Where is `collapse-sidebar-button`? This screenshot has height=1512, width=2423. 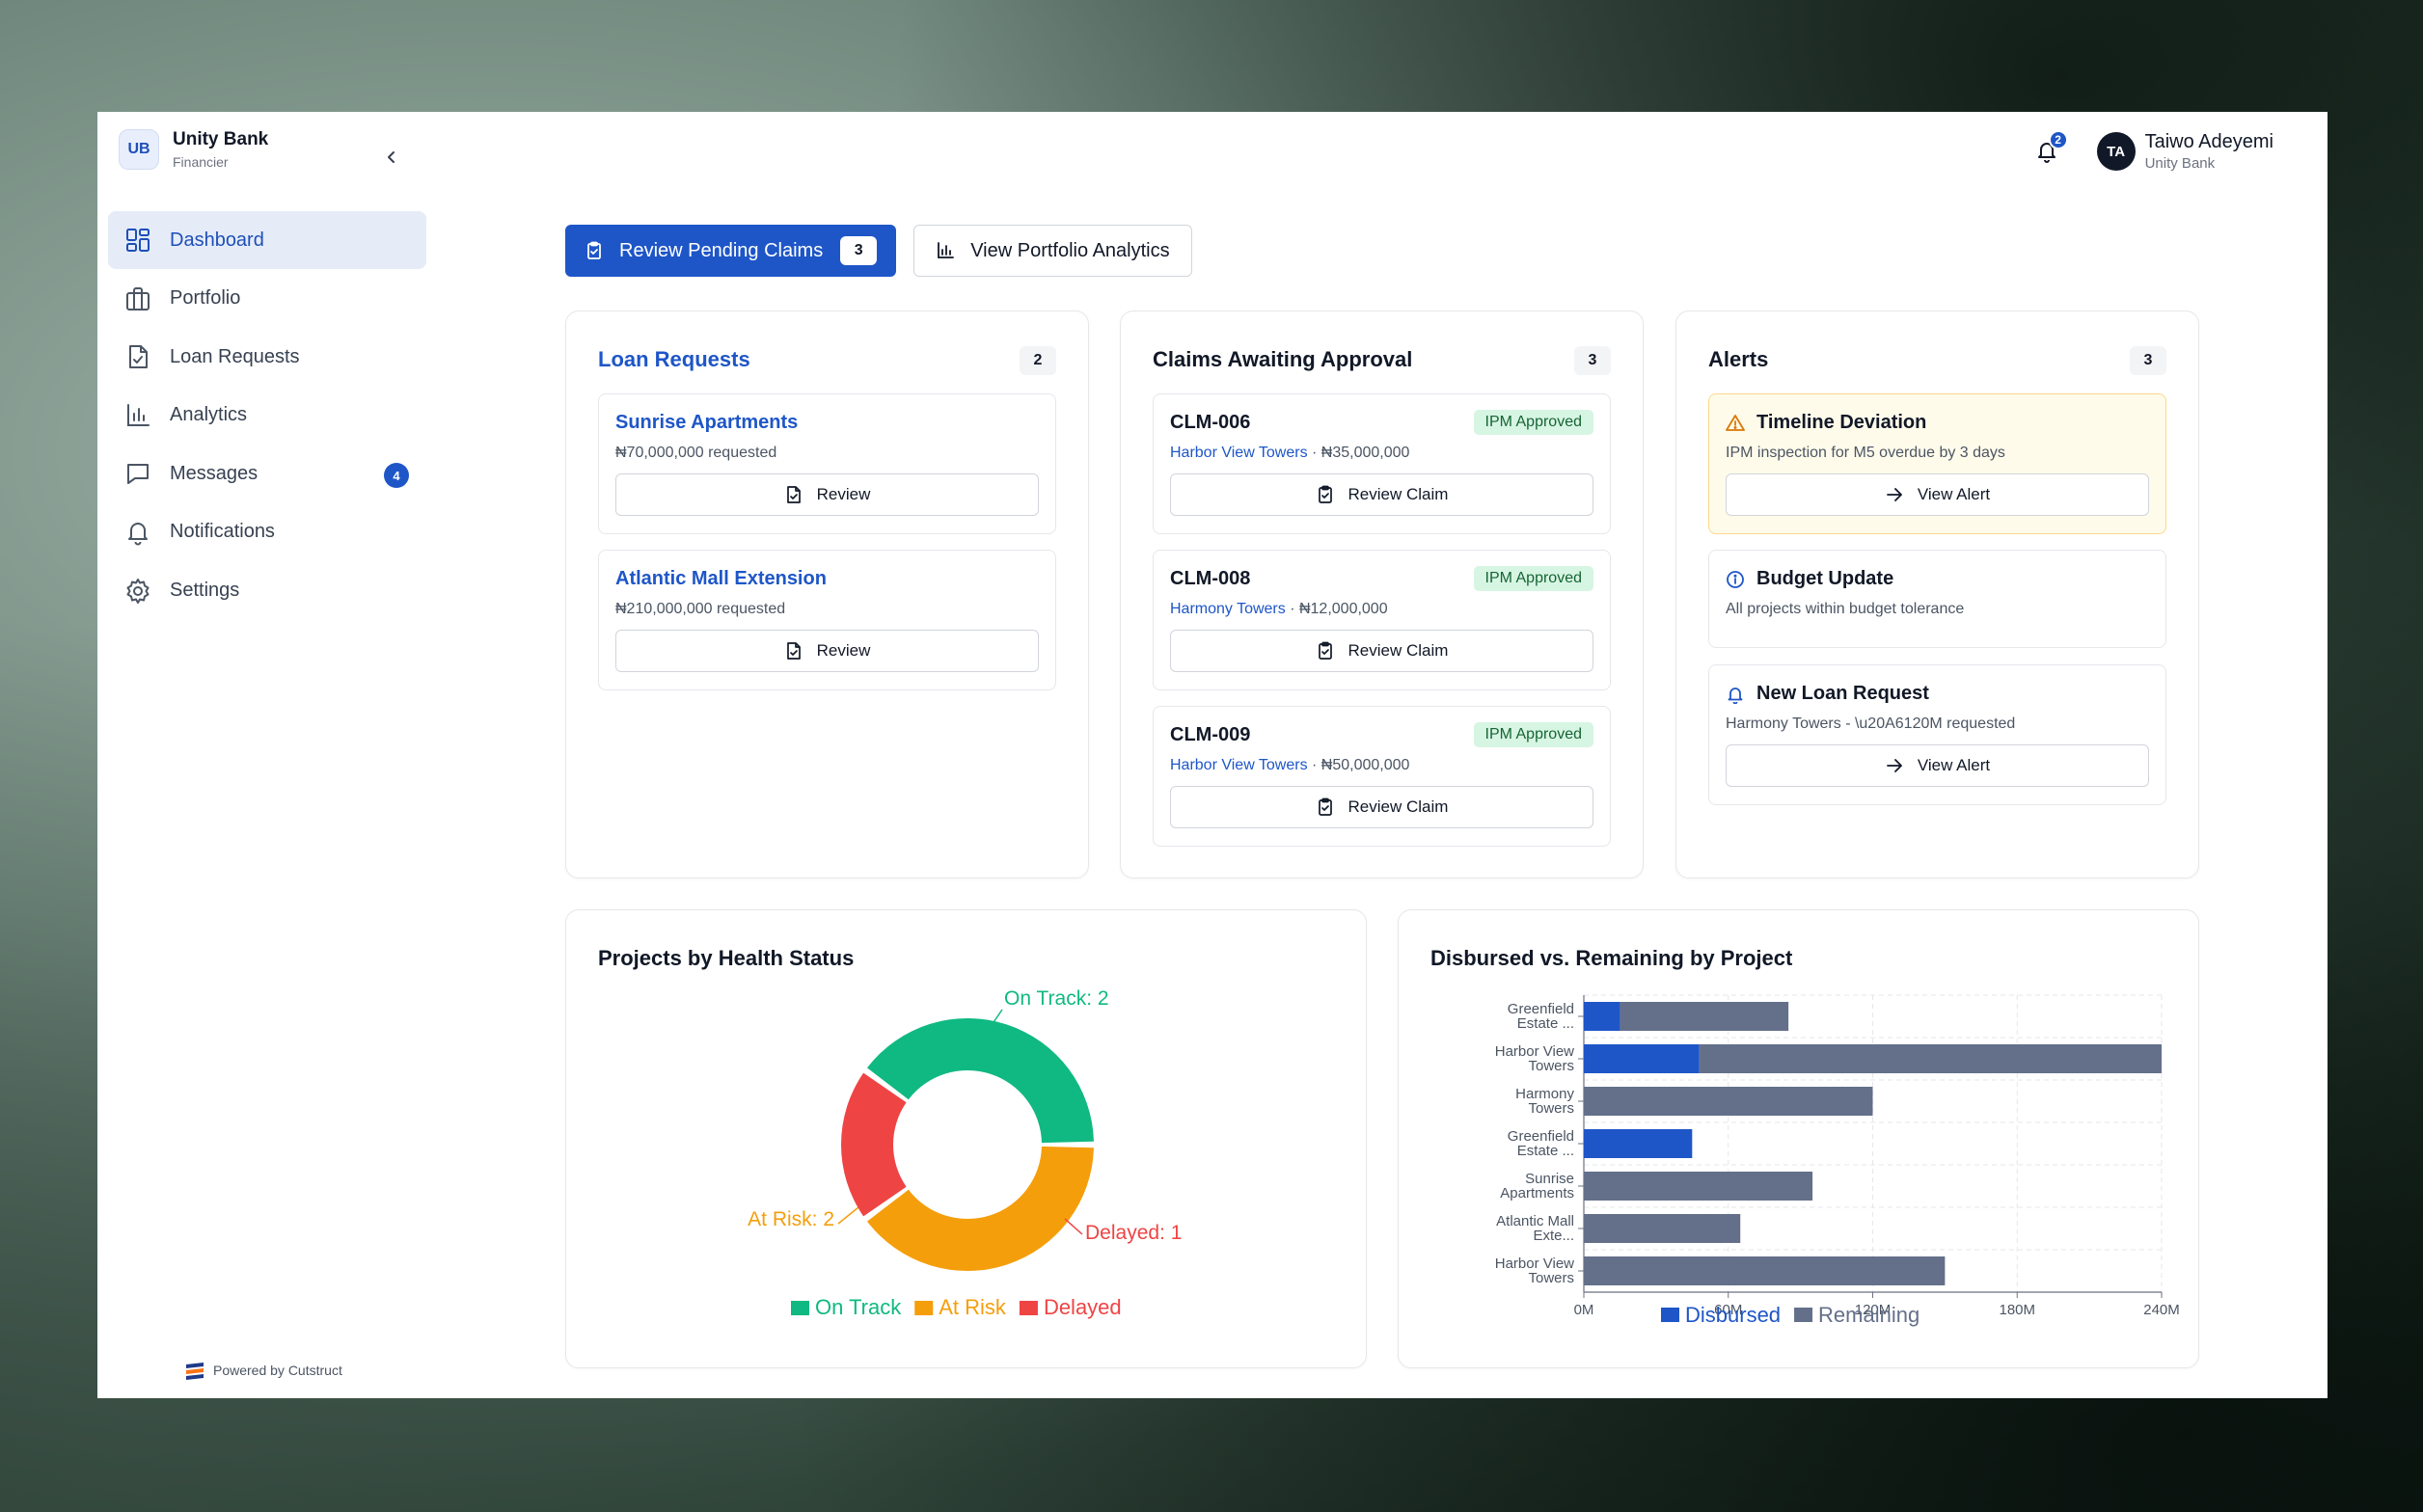 collapse-sidebar-button is located at coordinates (391, 157).